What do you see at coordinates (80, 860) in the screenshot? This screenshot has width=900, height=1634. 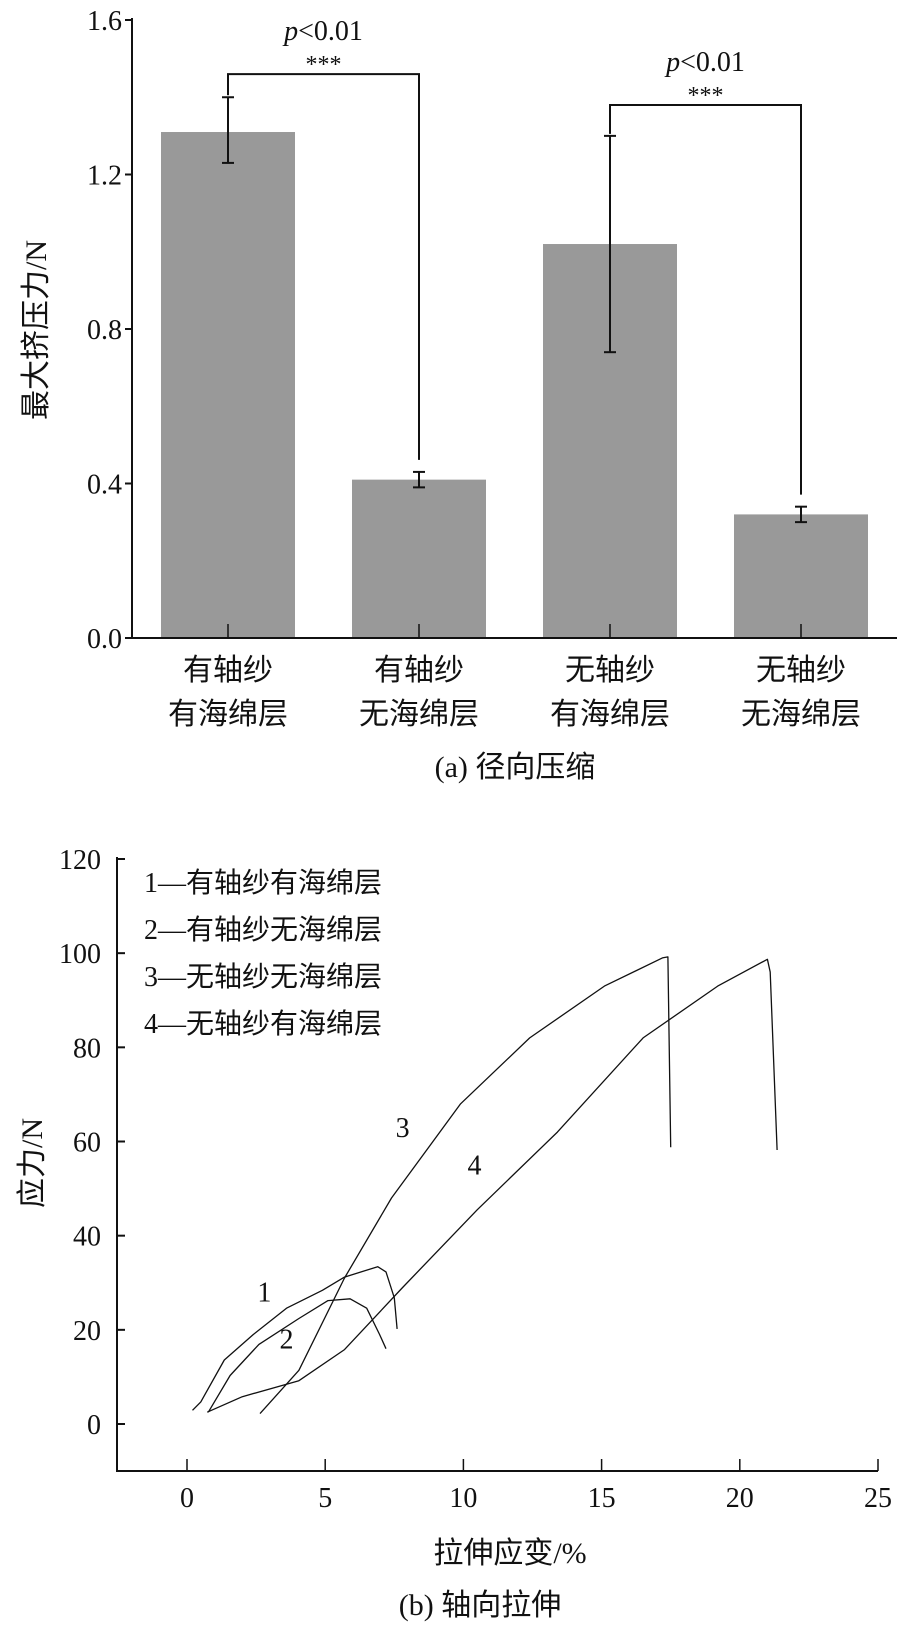 I see `y-tick-label: 120` at bounding box center [80, 860].